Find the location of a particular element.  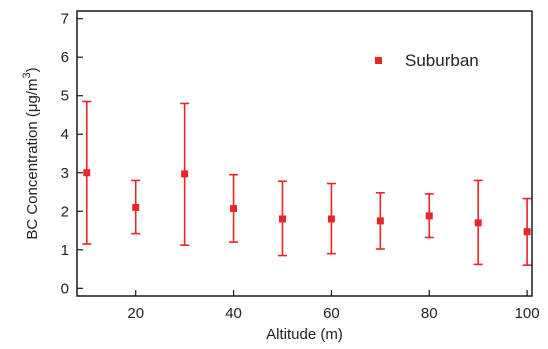

y-axis-title-close: ) is located at coordinates (32, 69).